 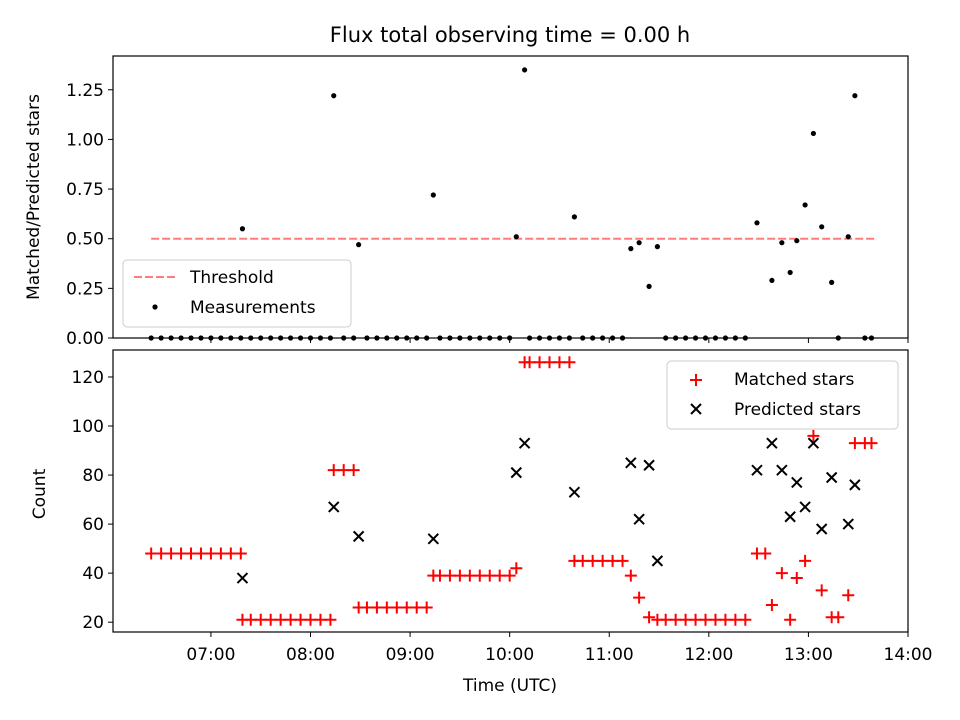 What do you see at coordinates (210, 655) in the screenshot?
I see `x-tick-label: 07:00` at bounding box center [210, 655].